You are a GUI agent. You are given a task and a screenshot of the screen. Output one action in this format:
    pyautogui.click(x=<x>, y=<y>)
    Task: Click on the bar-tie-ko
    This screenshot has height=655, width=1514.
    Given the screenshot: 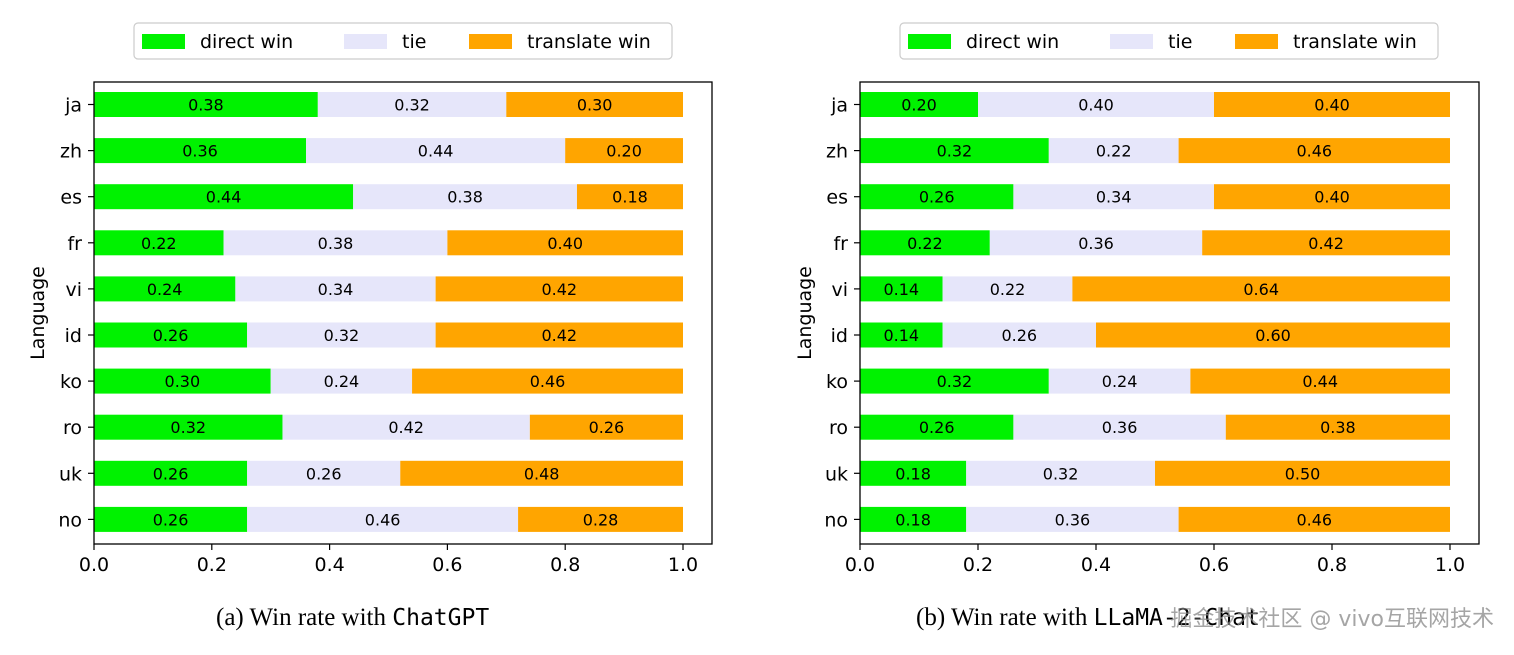 What is the action you would take?
    pyautogui.click(x=1119, y=381)
    